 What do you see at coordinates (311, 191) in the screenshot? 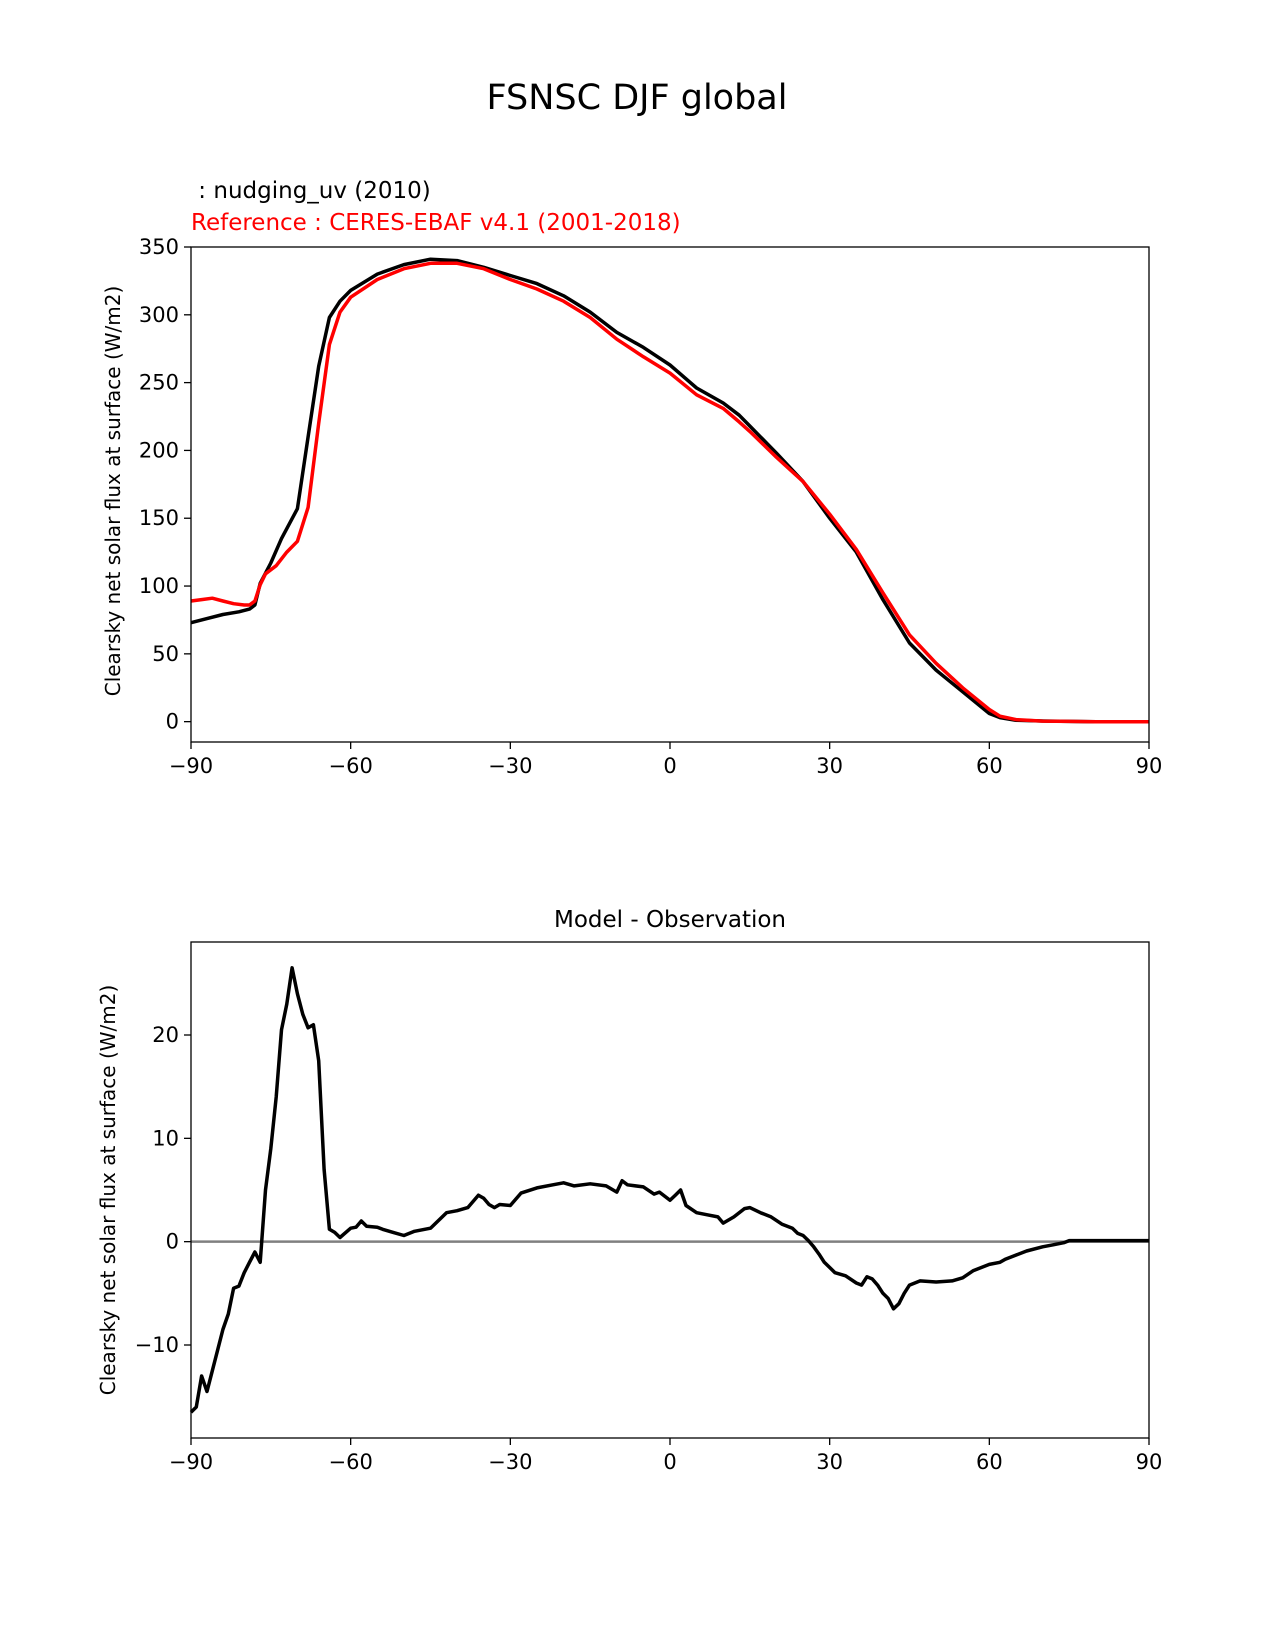
I see `test-run-label: : nudging_uv (2010)` at bounding box center [311, 191].